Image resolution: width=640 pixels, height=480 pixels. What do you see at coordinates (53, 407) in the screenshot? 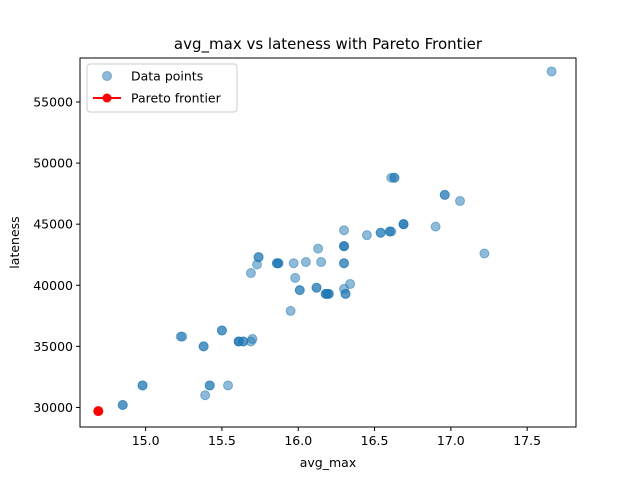
I see `y-tick-label: 30000` at bounding box center [53, 407].